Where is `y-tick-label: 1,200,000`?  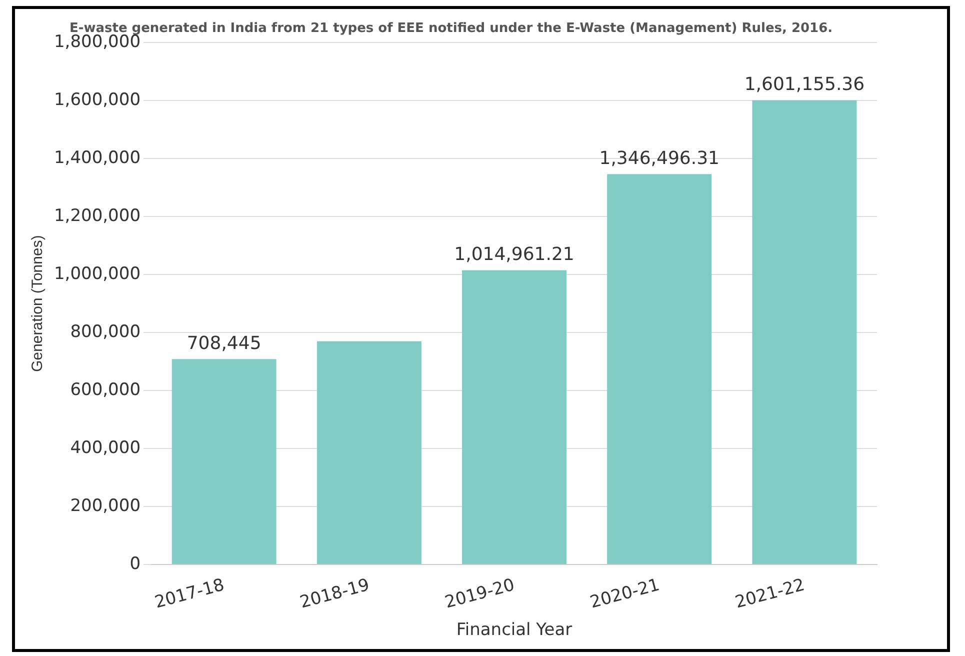 y-tick-label: 1,200,000 is located at coordinates (97, 216).